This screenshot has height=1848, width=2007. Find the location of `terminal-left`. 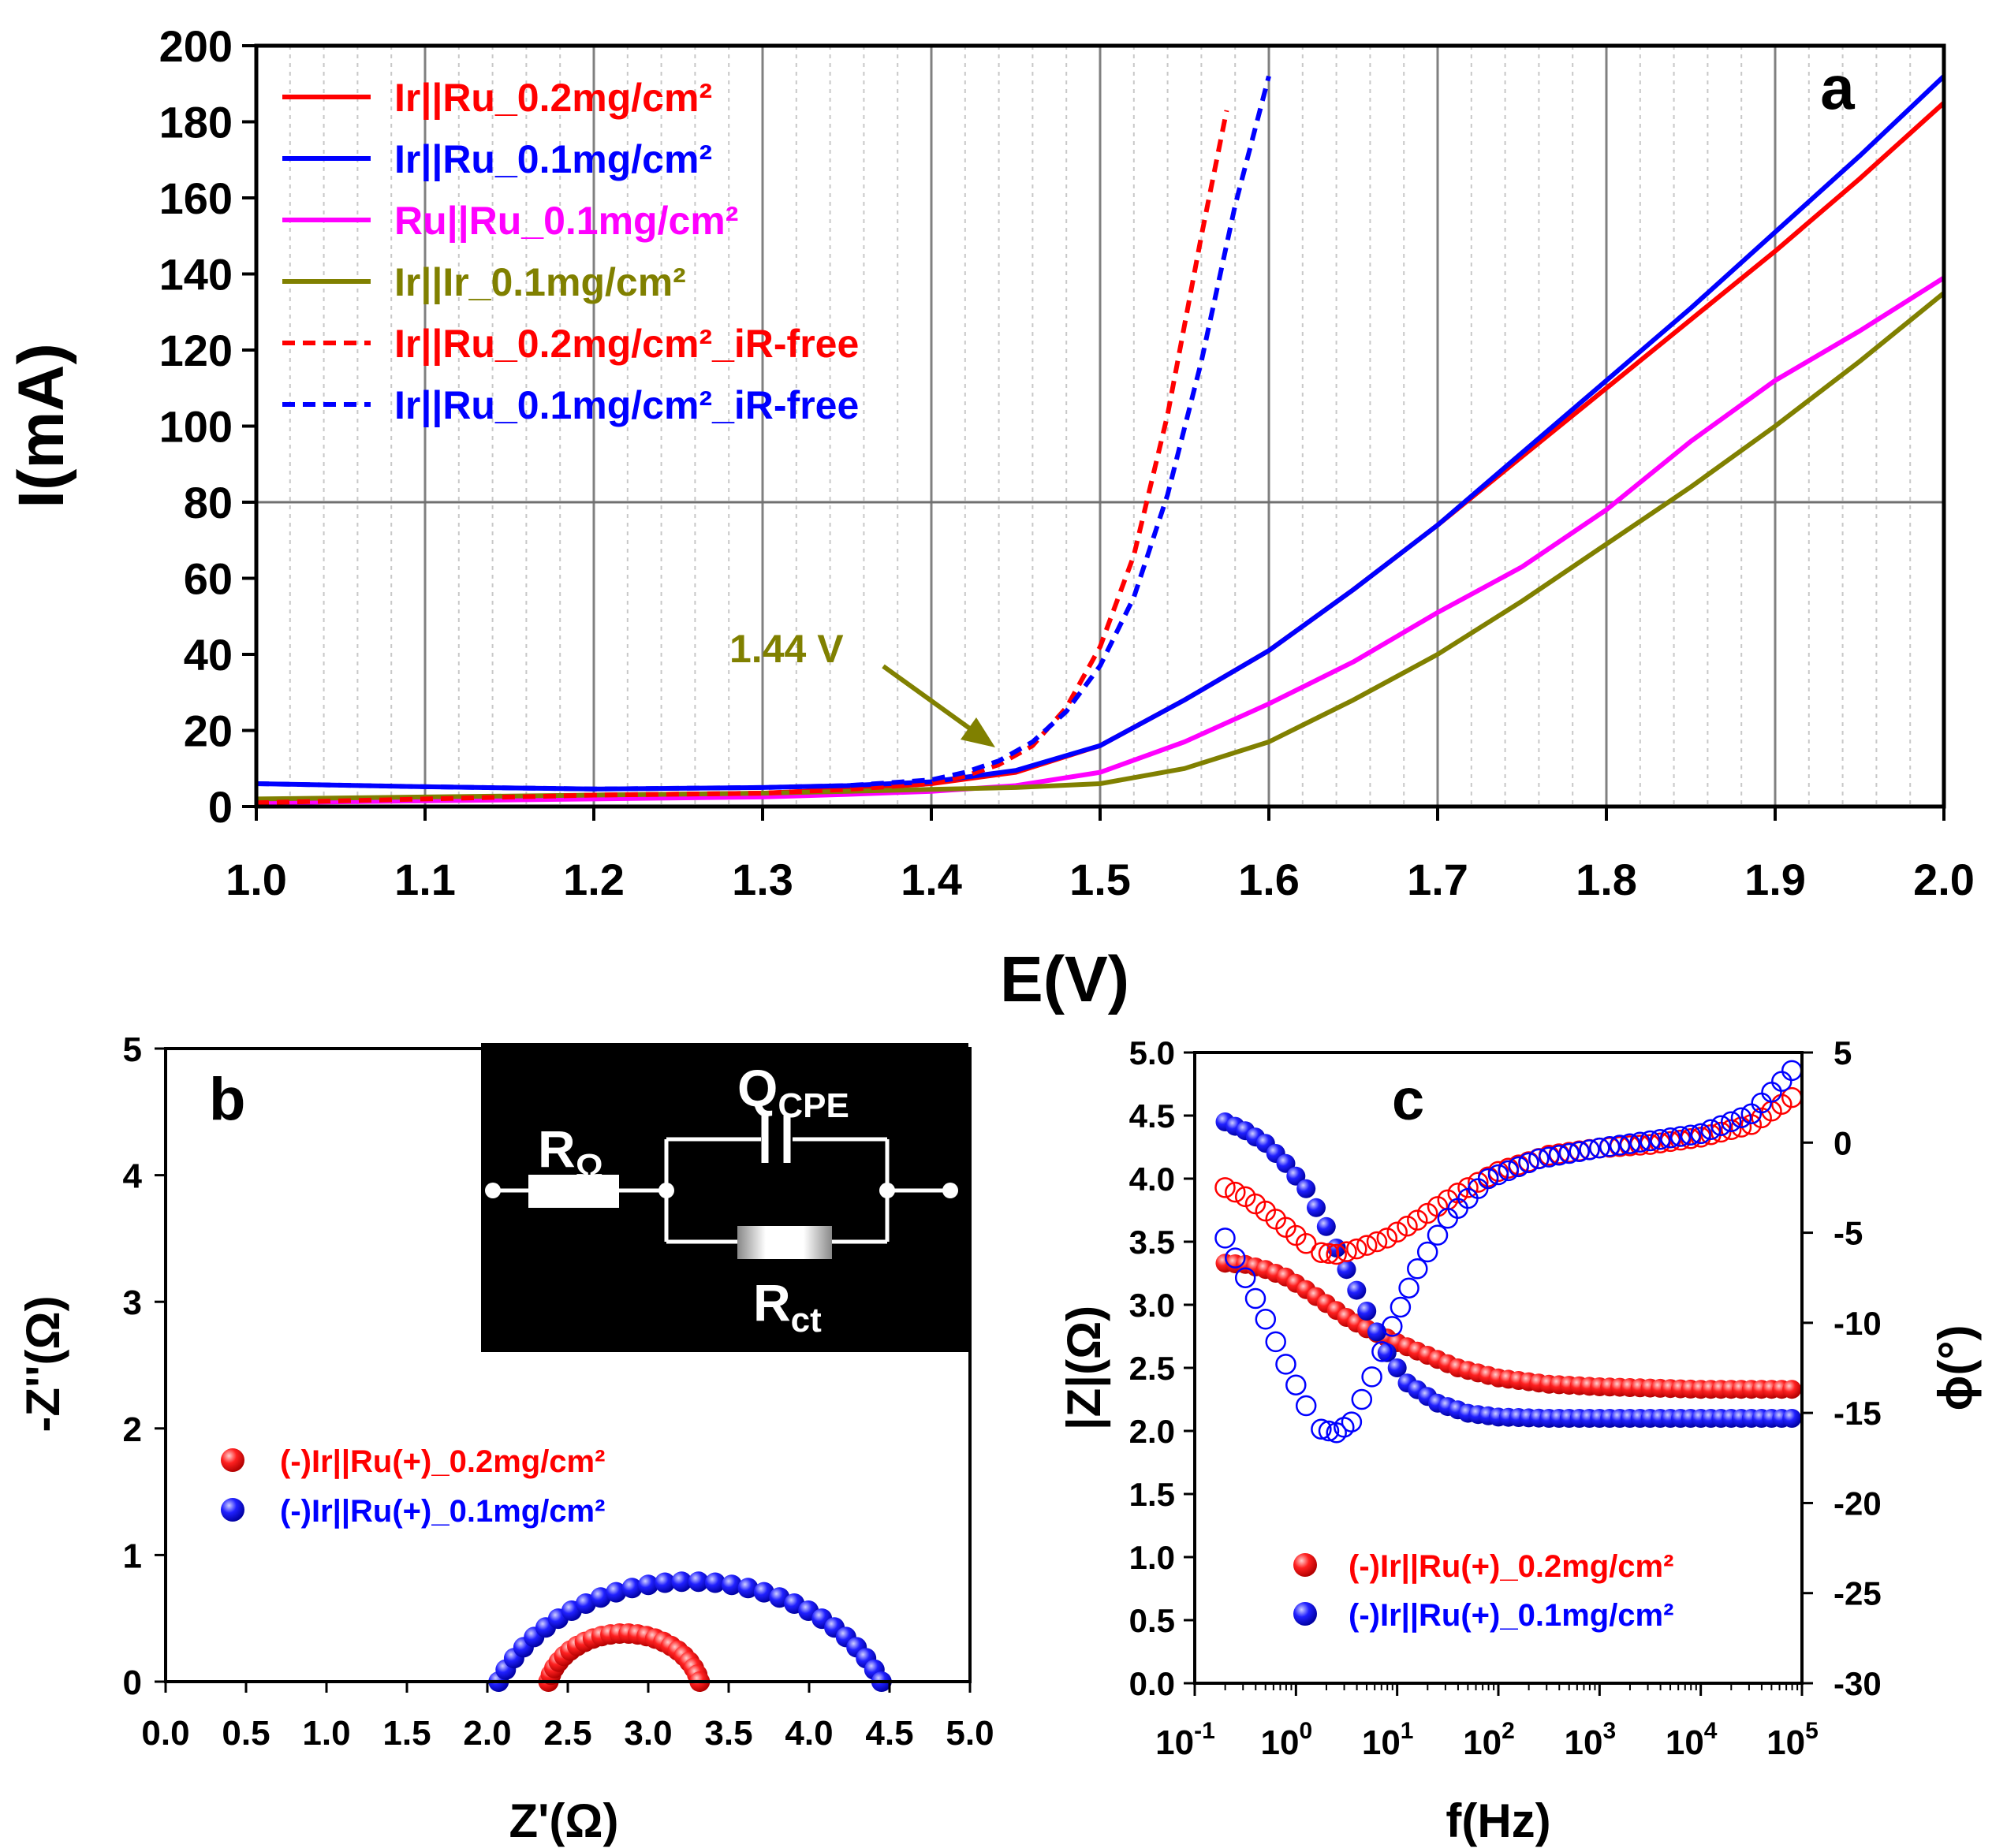

terminal-left is located at coordinates (493, 1190).